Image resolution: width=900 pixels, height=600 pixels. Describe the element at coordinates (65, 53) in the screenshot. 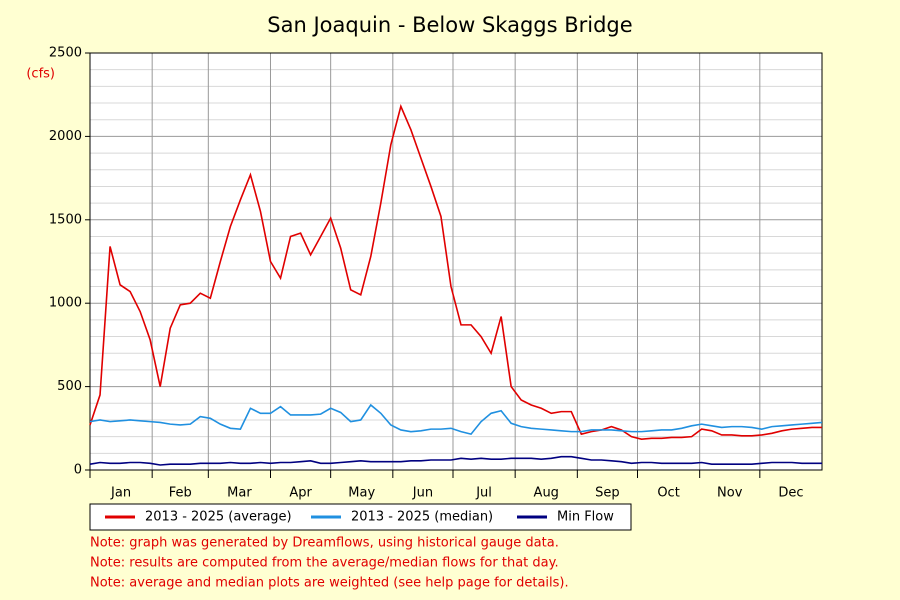

I see `y-tick-label: 2500` at that location.